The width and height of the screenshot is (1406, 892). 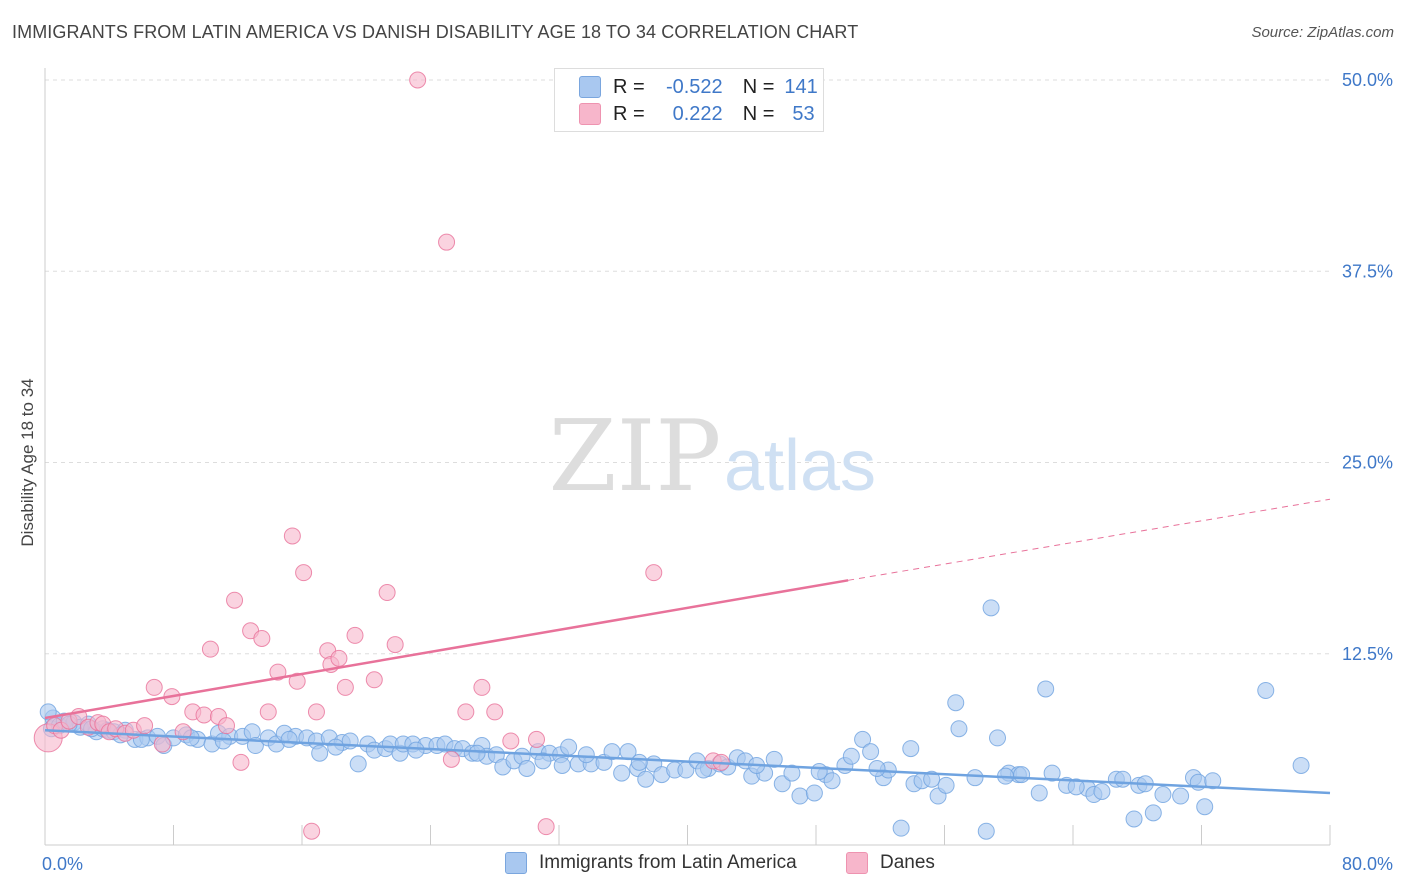 What do you see at coordinates (590, 87) in the screenshot?
I see `legend-swatch-blue` at bounding box center [590, 87].